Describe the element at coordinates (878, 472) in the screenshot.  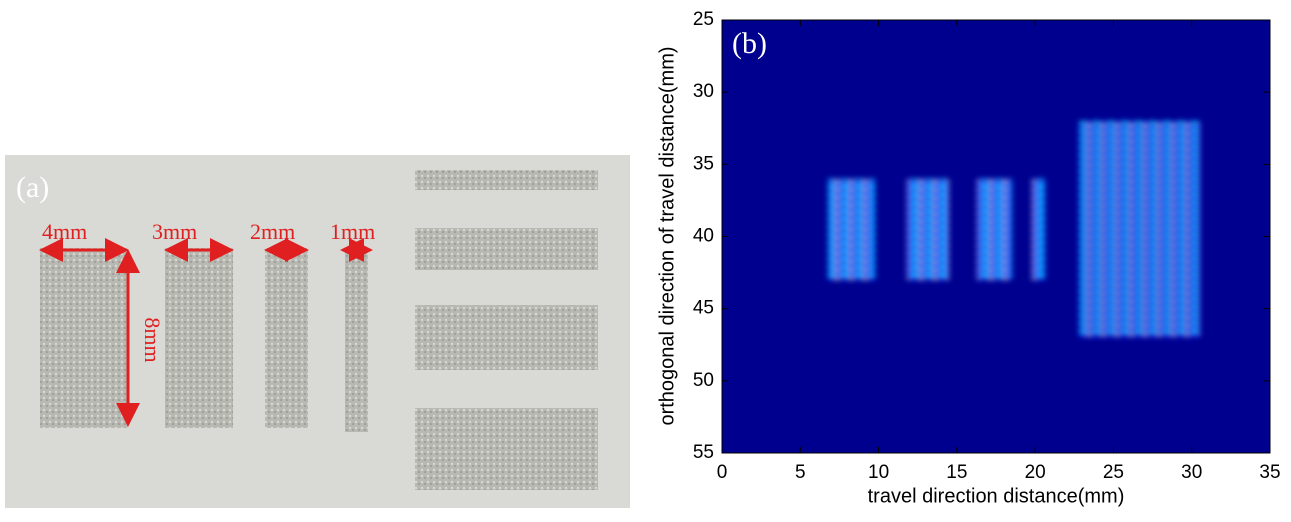
I see `x-tick-label: 10` at that location.